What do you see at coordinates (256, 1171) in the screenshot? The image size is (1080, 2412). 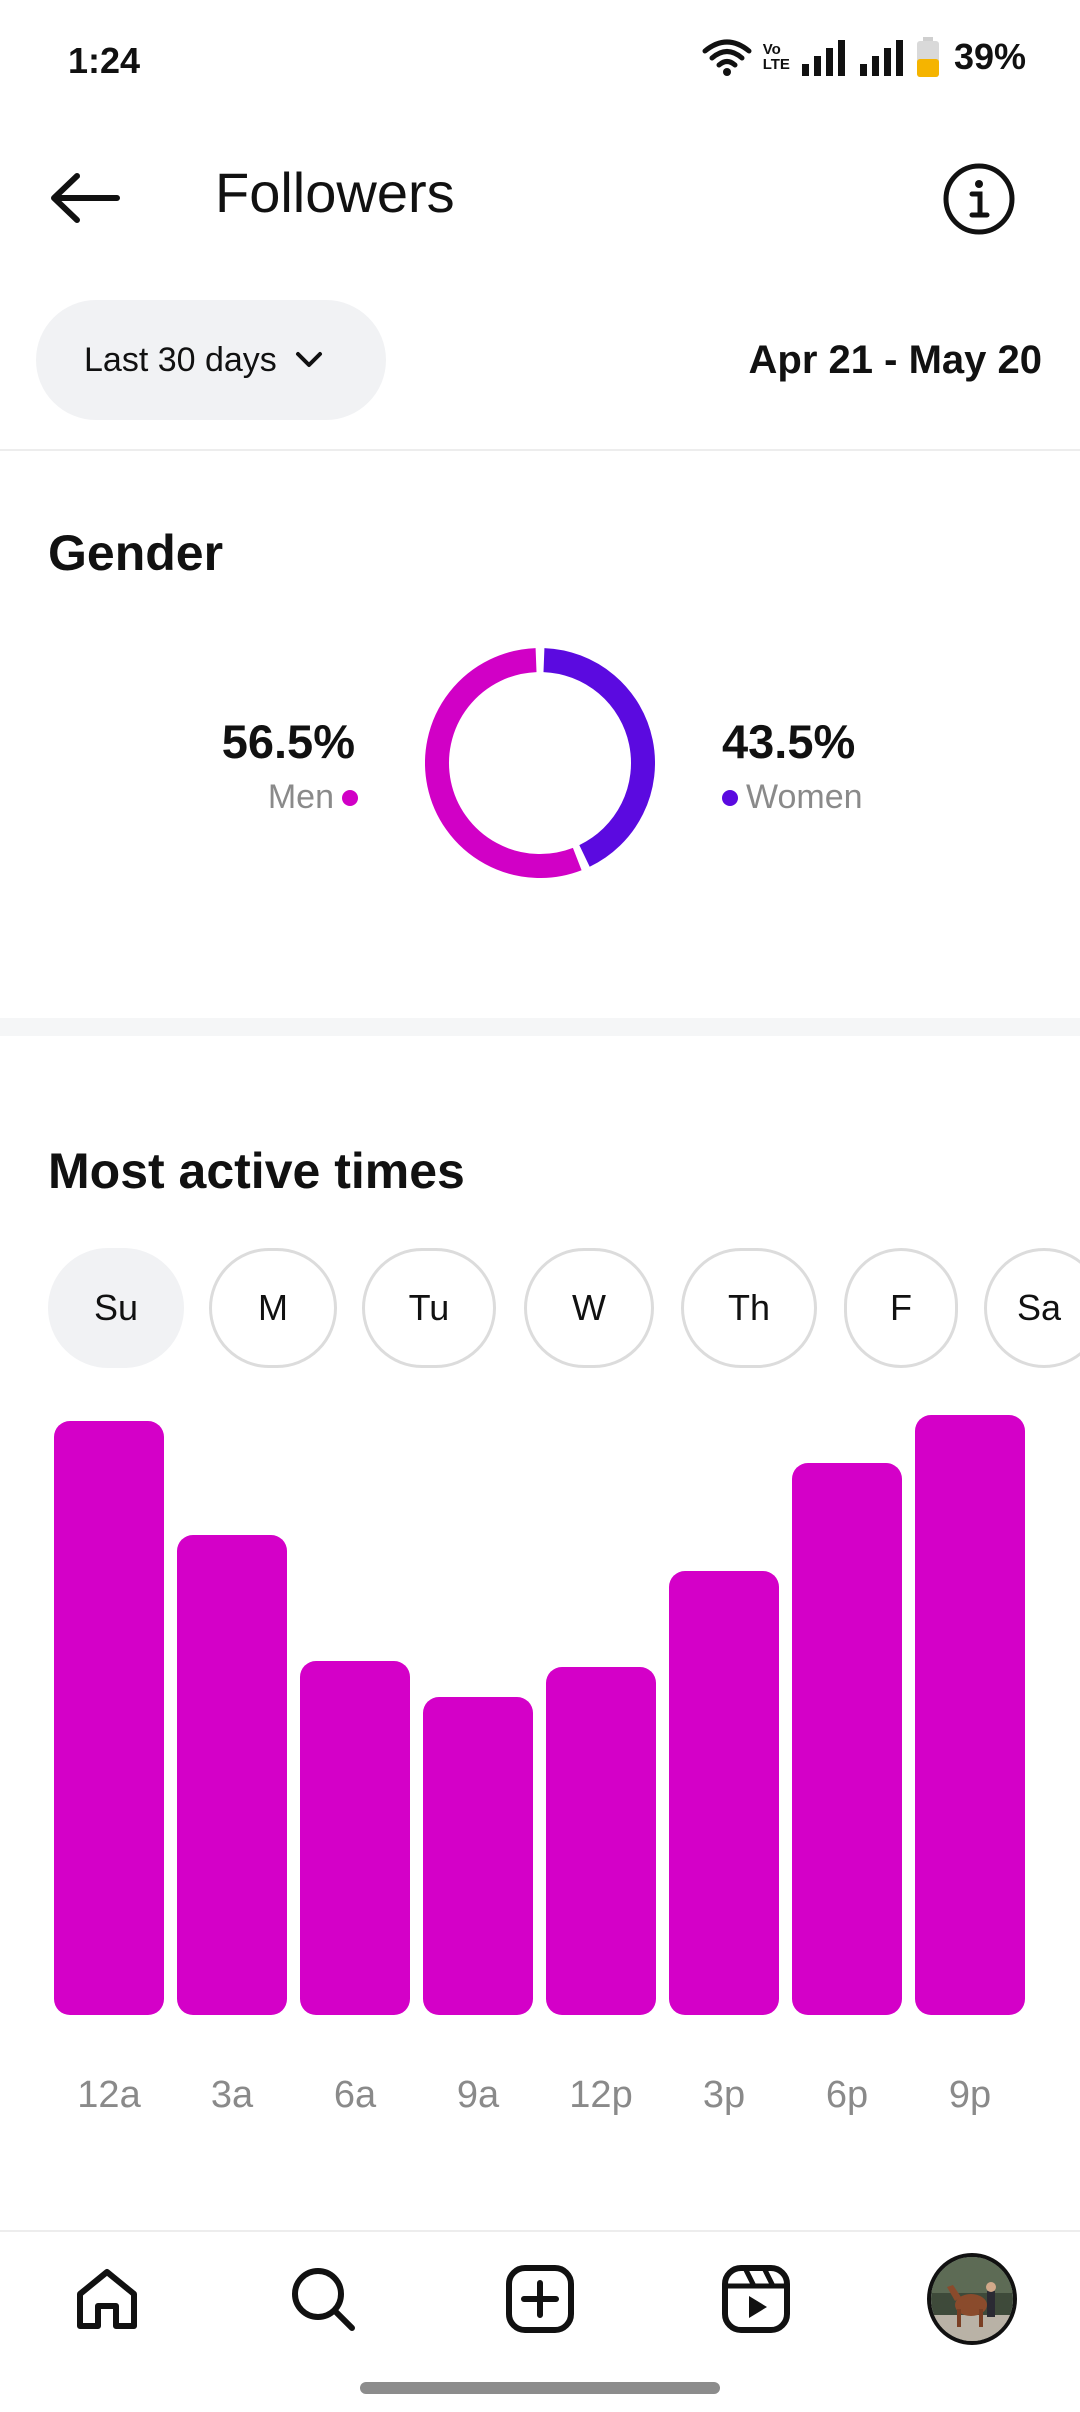 I see `most-active-times-title: Most active times` at bounding box center [256, 1171].